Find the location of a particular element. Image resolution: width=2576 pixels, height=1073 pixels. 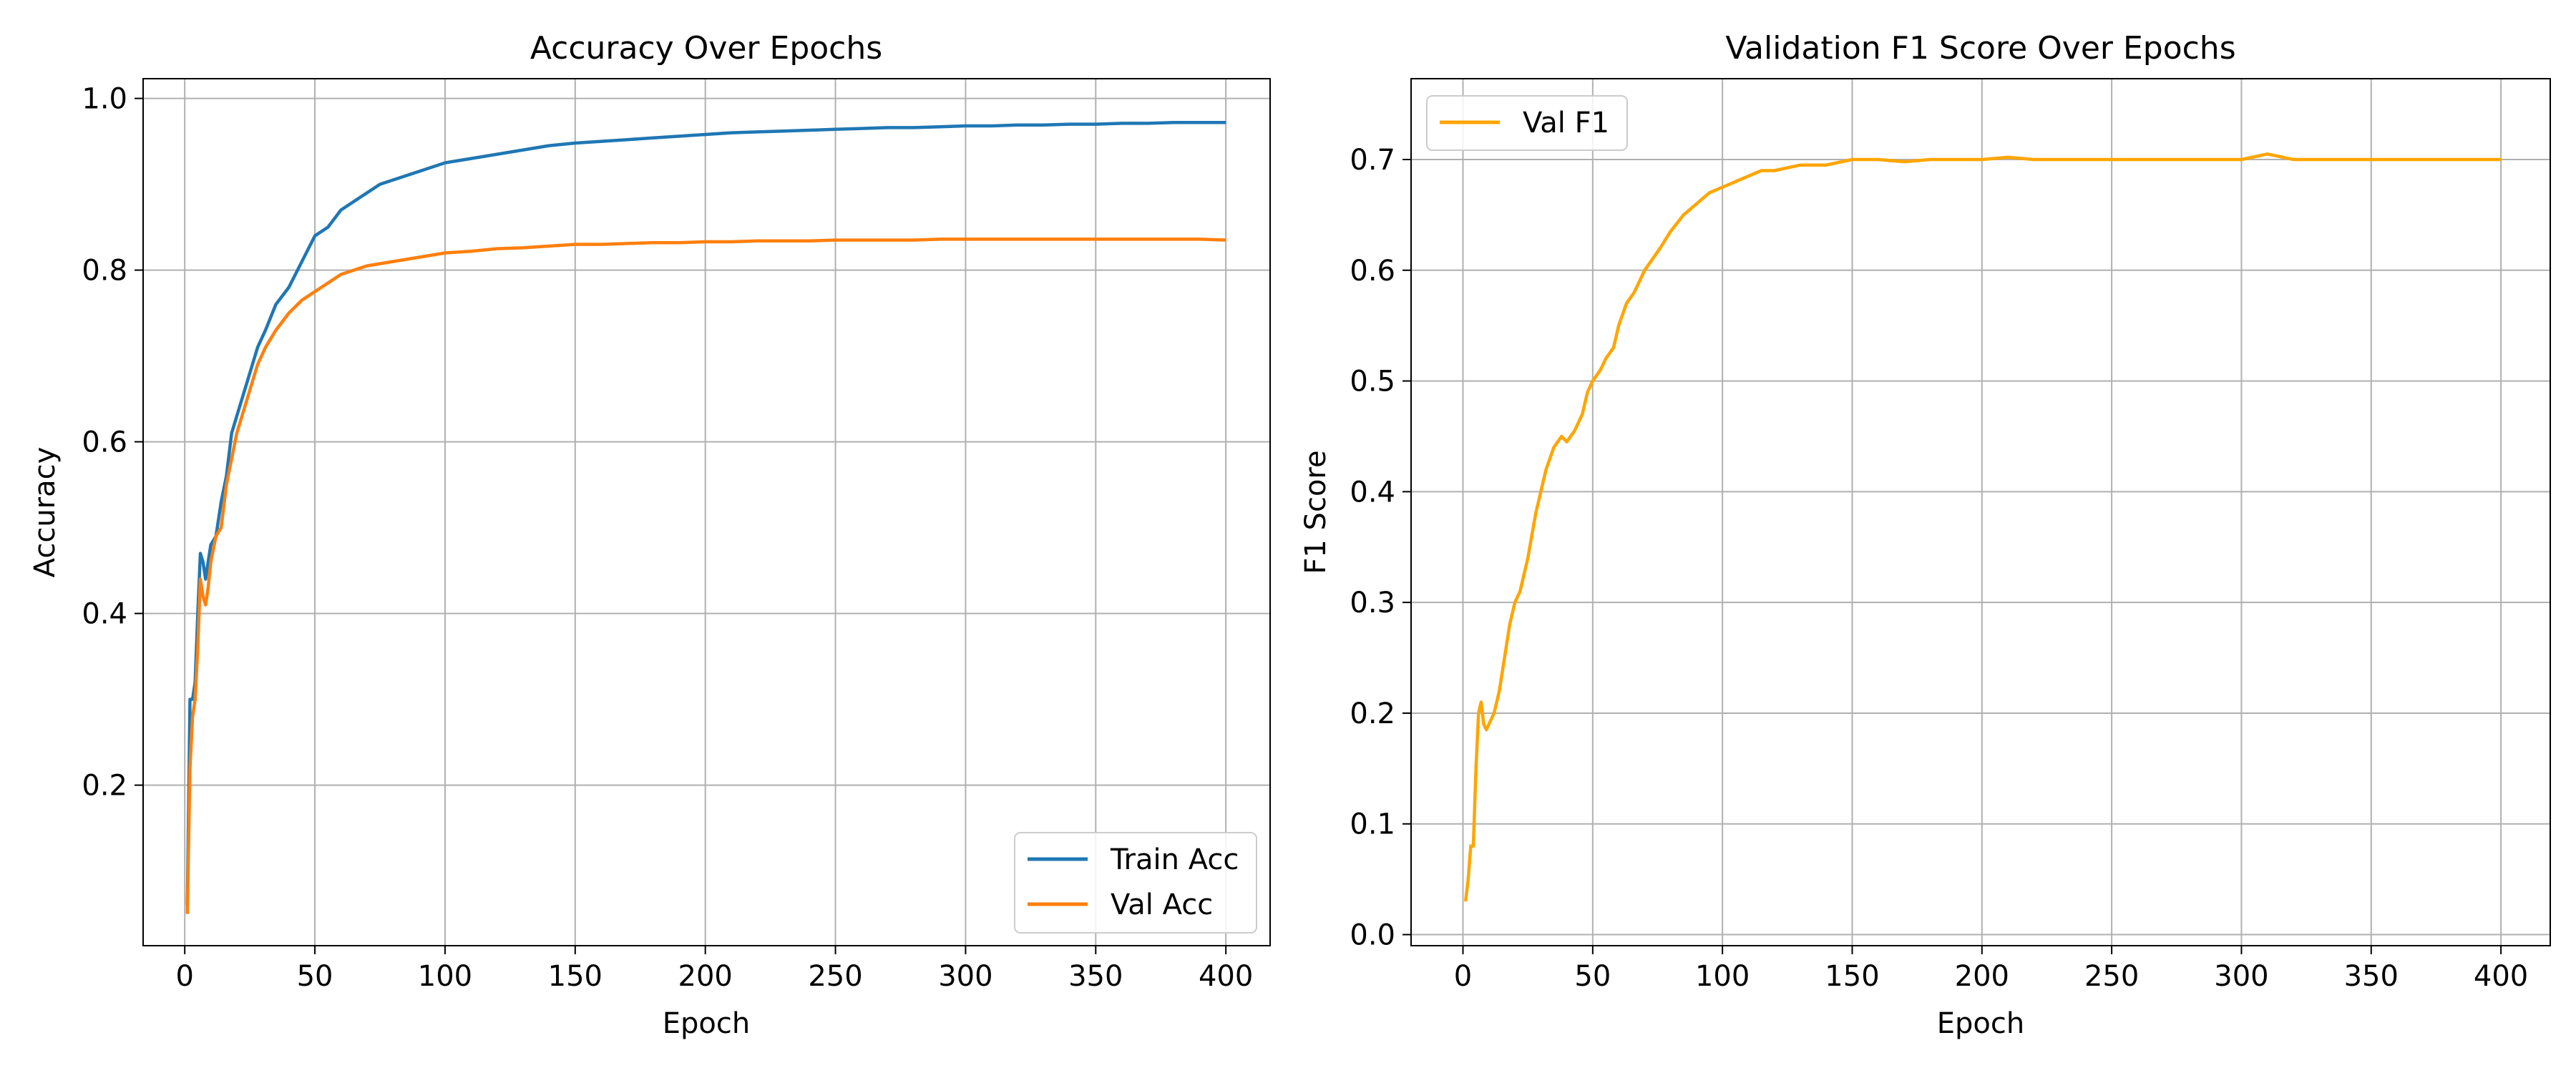

accuracy-x-tick-label: 150 is located at coordinates (575, 976).